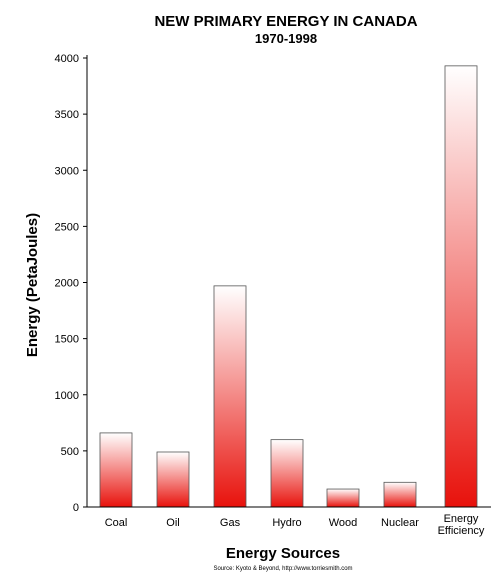  What do you see at coordinates (343, 523) in the screenshot?
I see `x-tick-label: Wood` at bounding box center [343, 523].